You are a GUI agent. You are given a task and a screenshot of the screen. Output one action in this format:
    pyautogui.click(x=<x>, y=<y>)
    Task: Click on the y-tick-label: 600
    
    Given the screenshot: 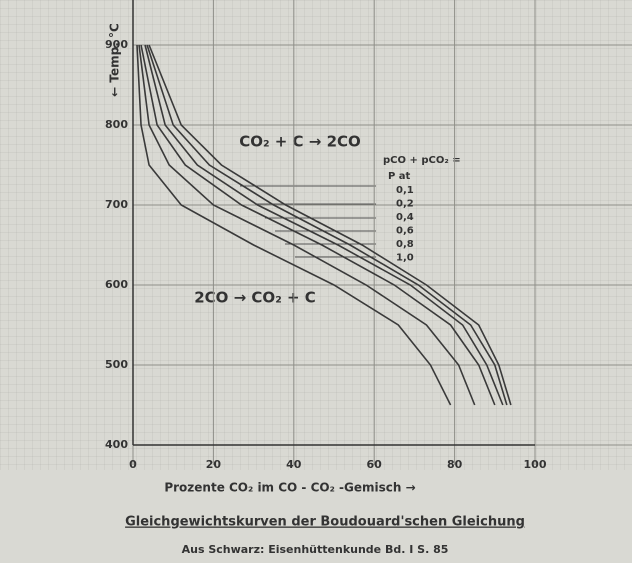 What is the action you would take?
    pyautogui.click(x=116, y=284)
    